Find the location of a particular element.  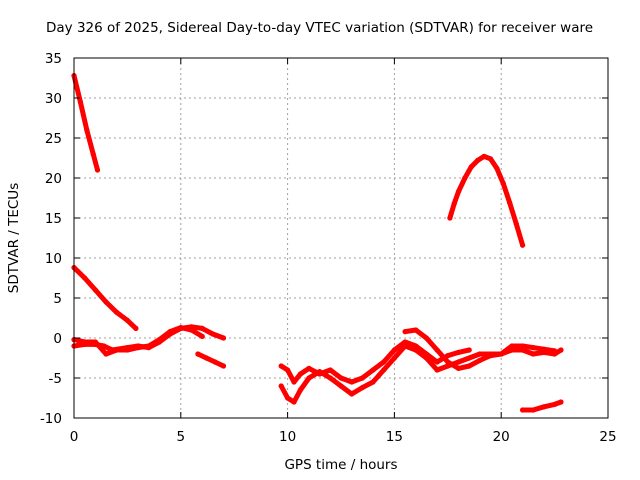

x-tick-label: 5 is located at coordinates (181, 437).